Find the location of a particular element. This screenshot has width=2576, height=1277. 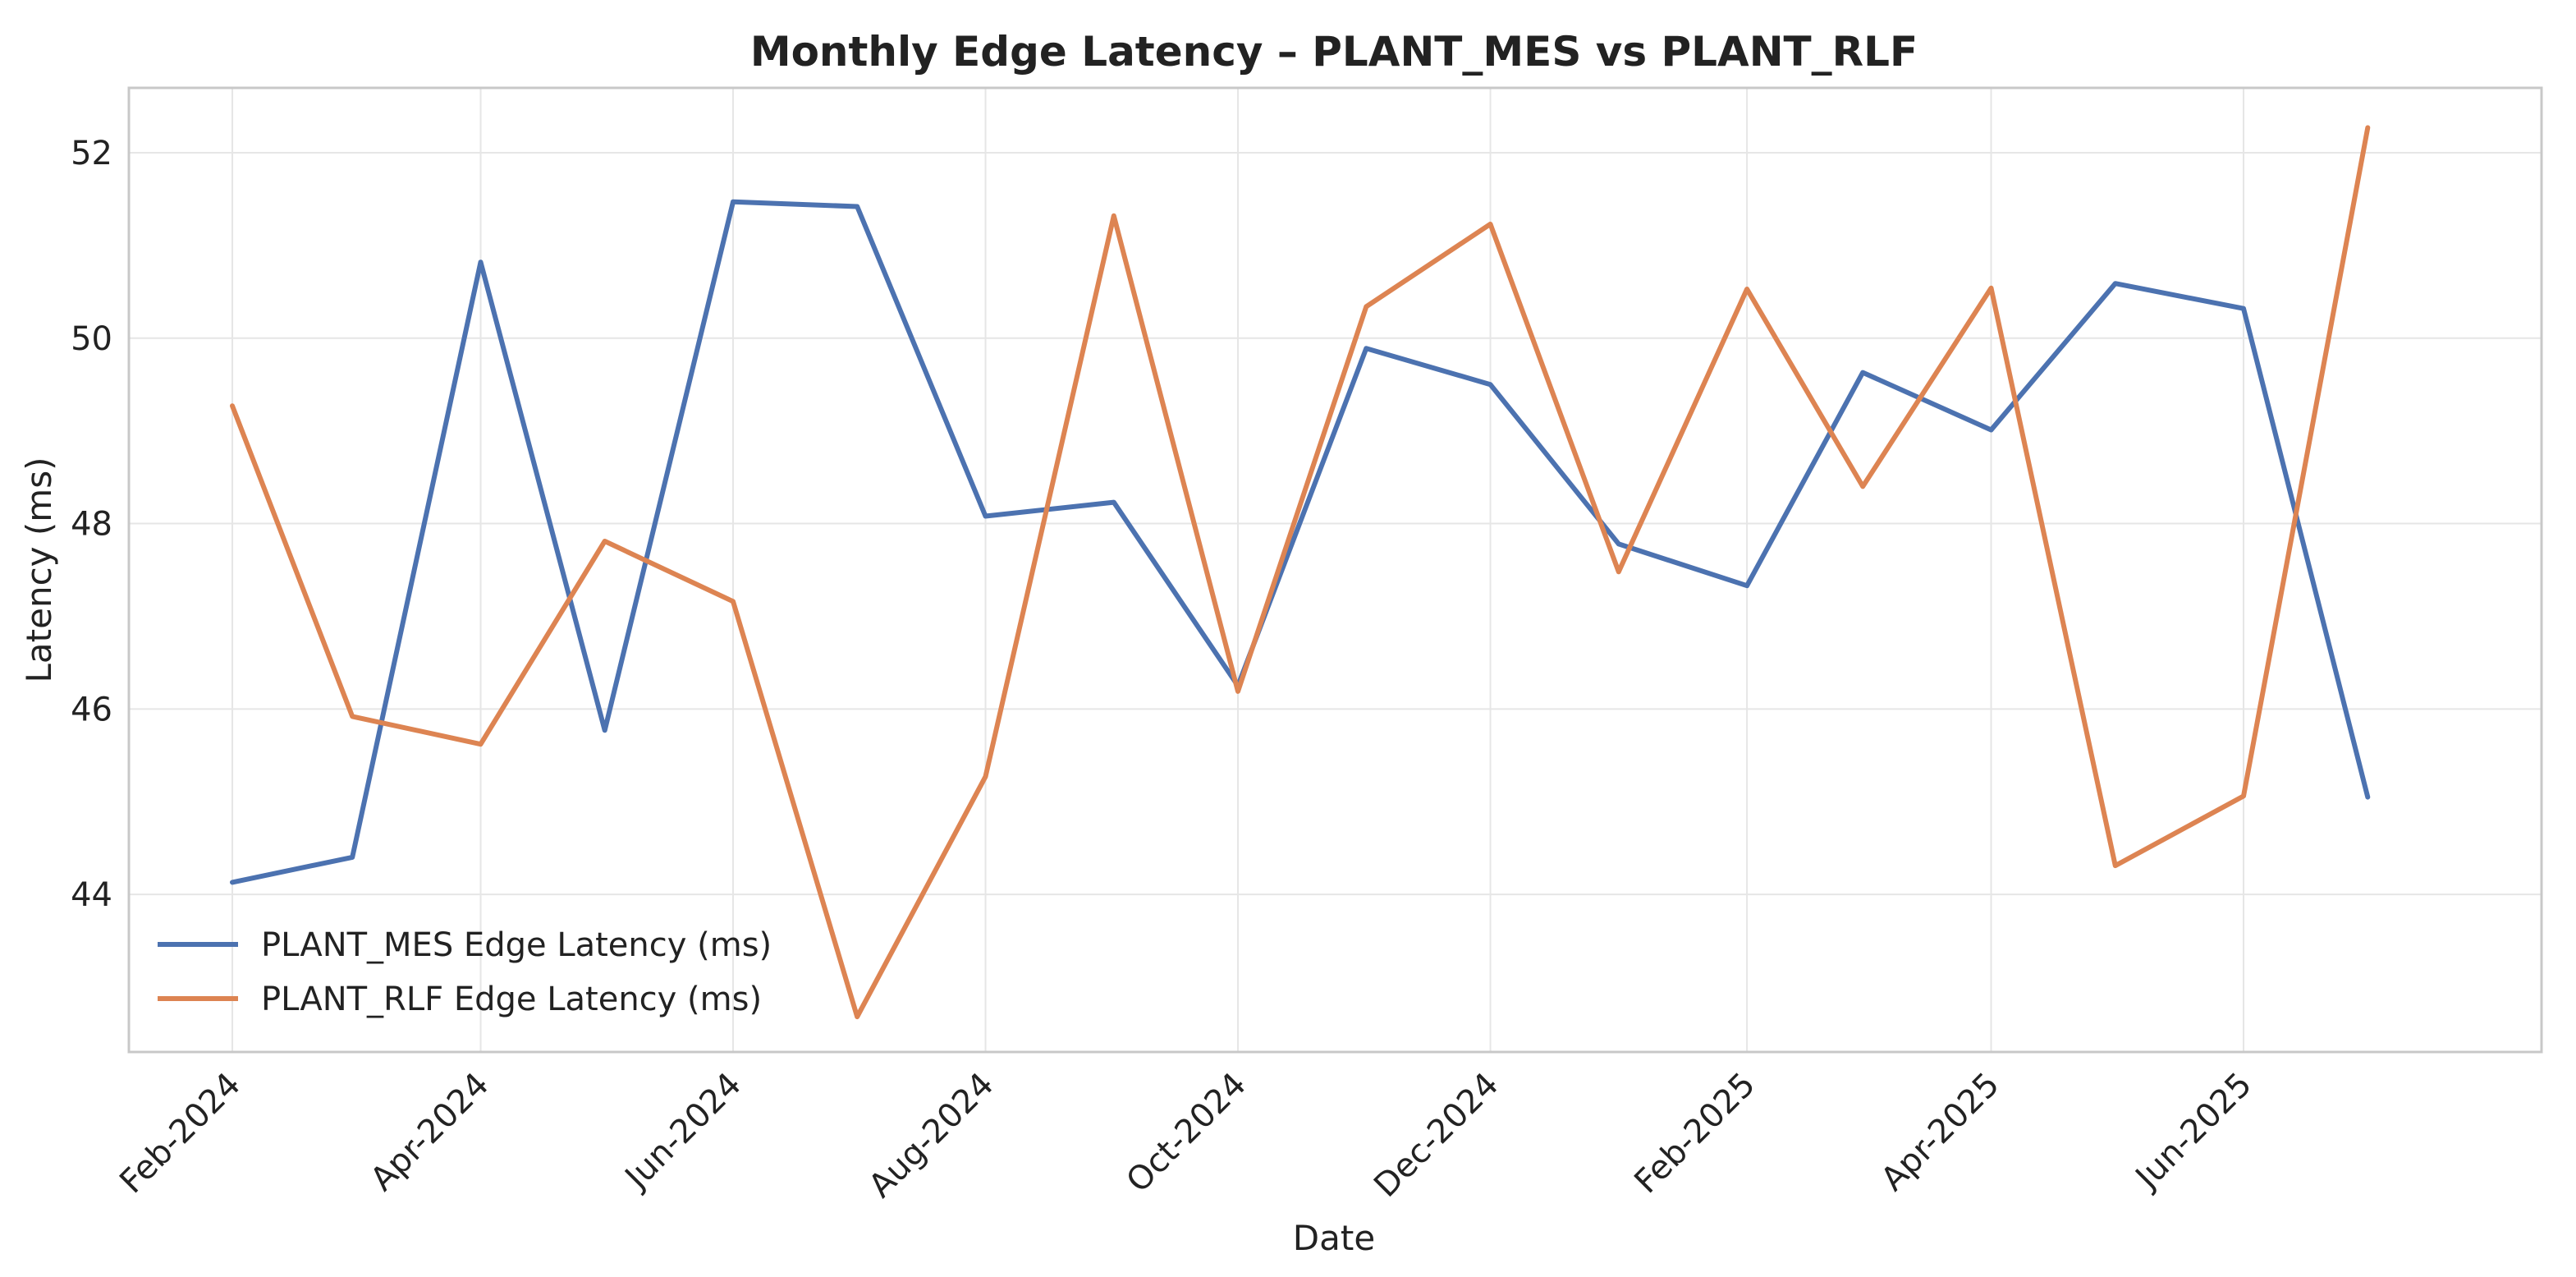

x-tick-label: Oct-2024 is located at coordinates (1187, 1133).